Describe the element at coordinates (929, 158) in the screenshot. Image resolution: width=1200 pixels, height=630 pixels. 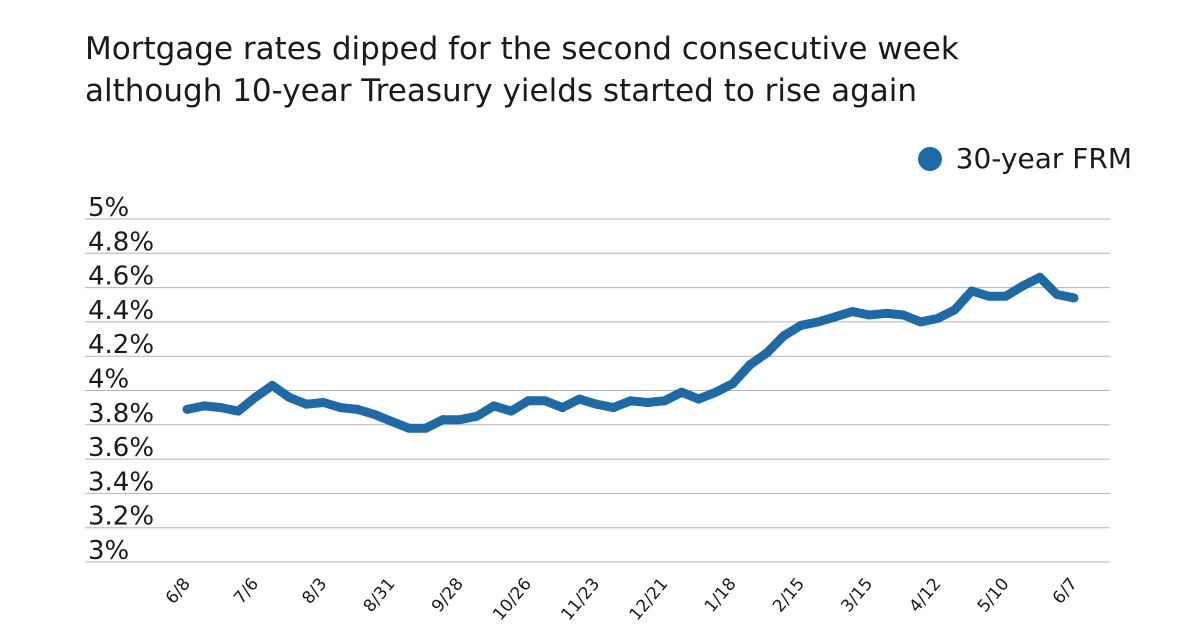
I see `legend-marker` at that location.